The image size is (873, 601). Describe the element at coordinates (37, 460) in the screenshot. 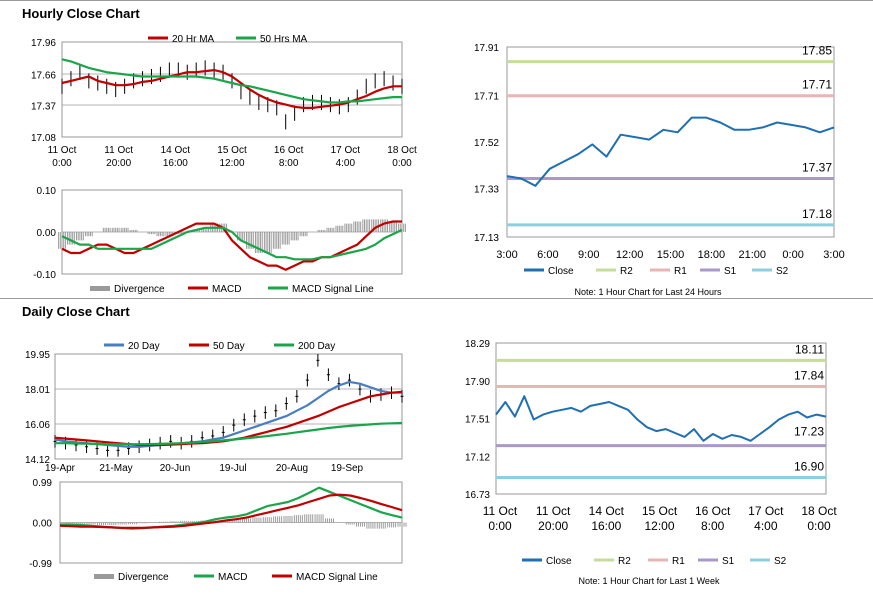

I see `y-tick-label: 14.12` at that location.